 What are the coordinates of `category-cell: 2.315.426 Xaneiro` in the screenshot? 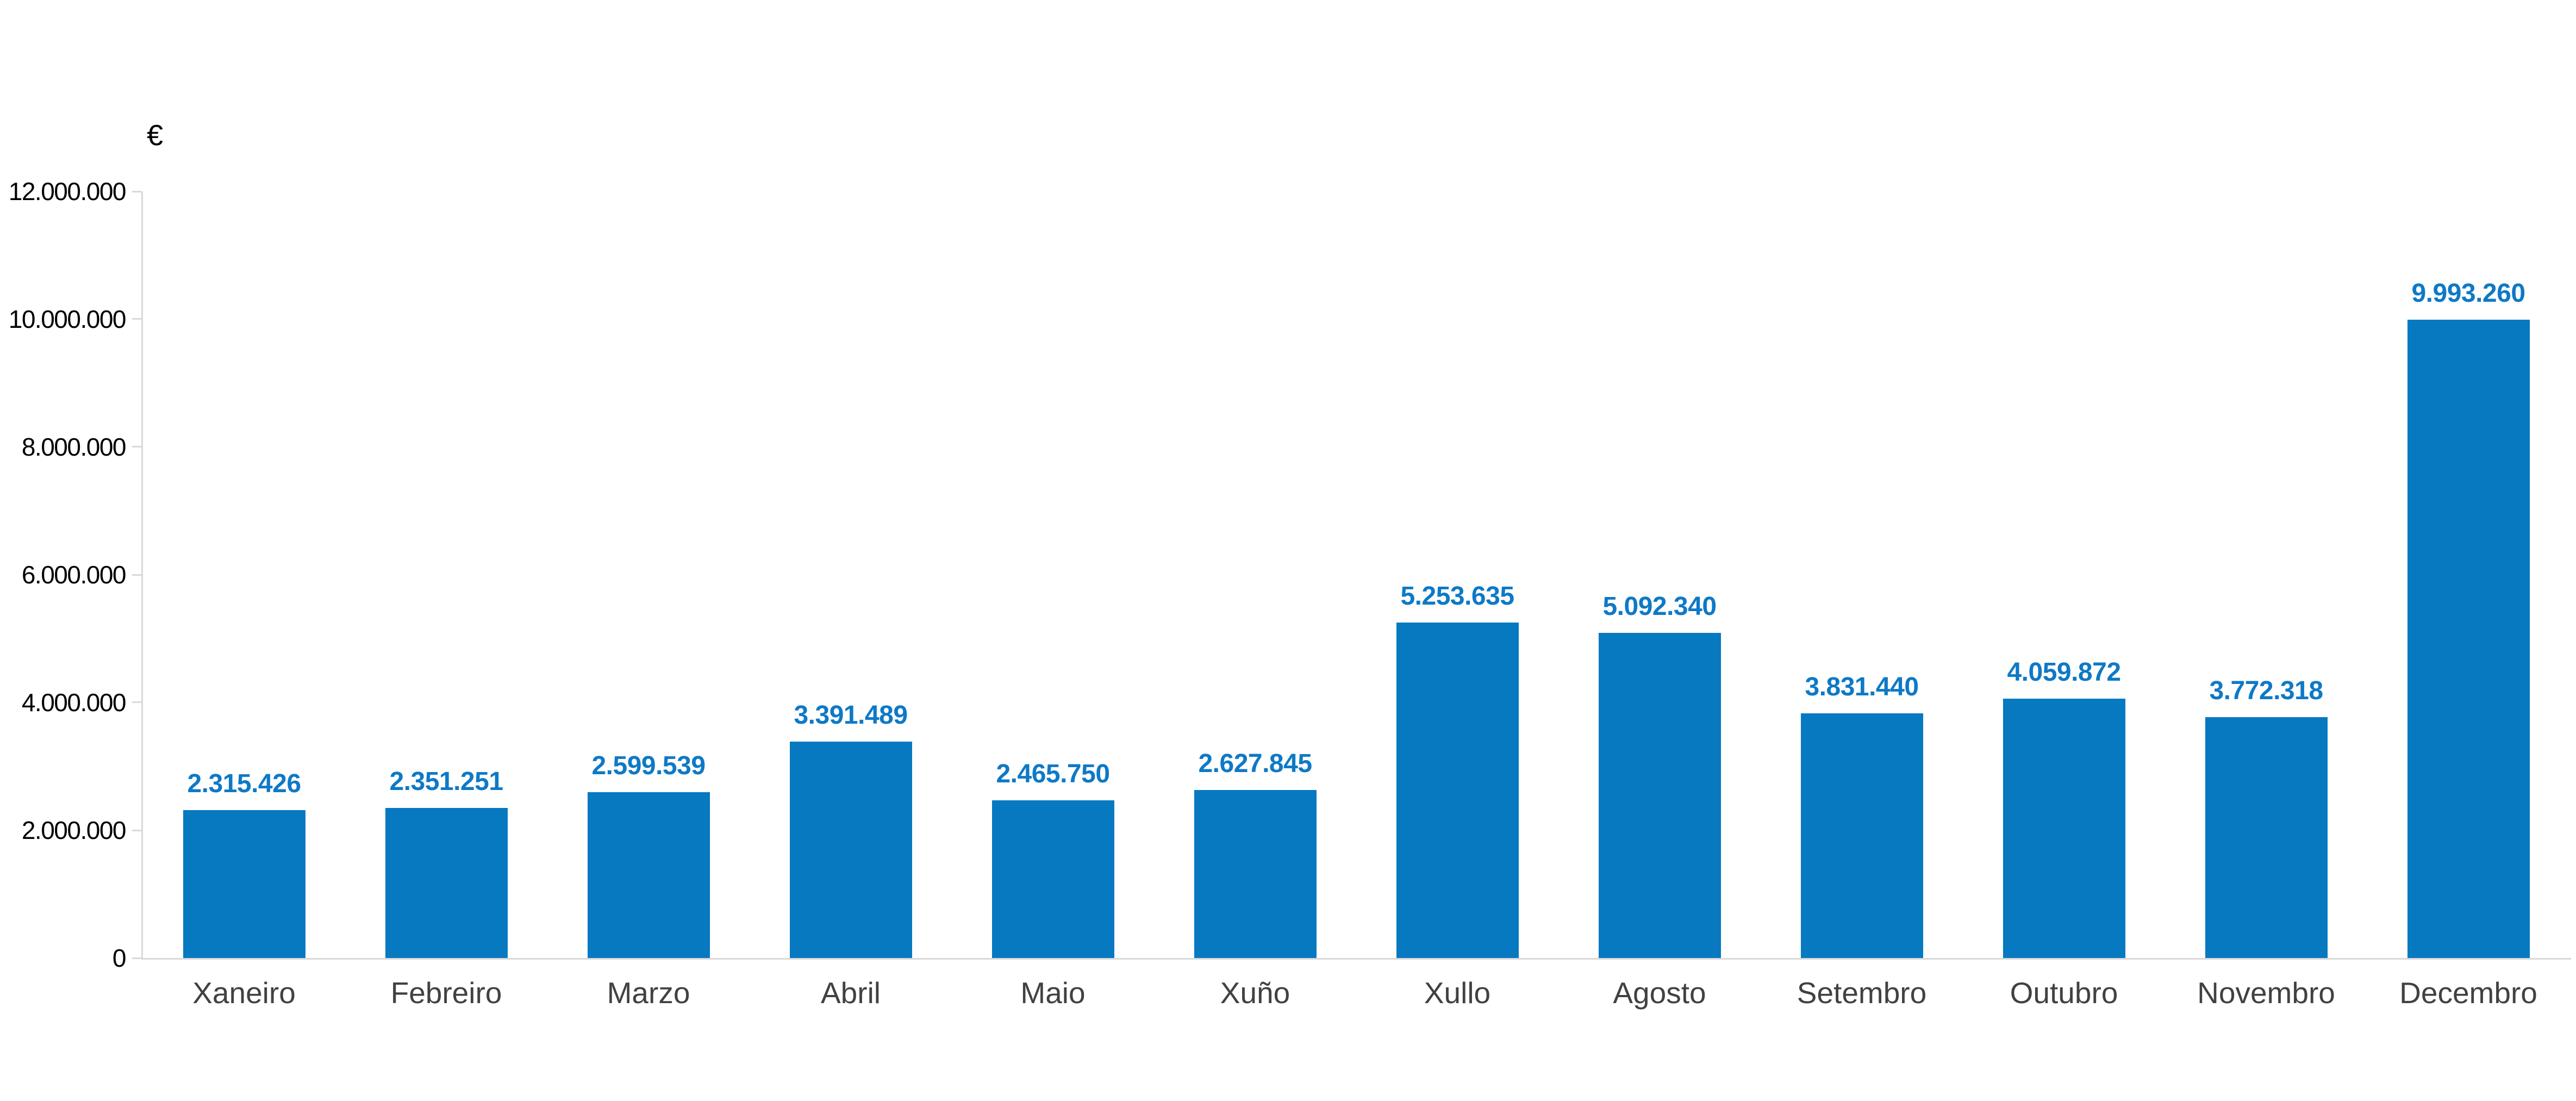 It's located at (244, 600).